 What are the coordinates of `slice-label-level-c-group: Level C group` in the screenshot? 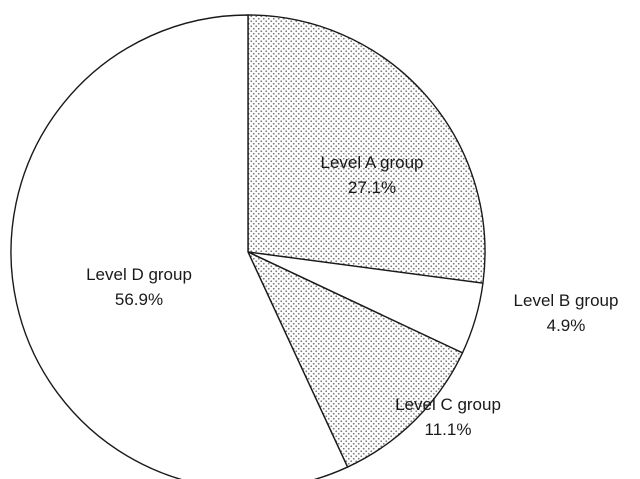 It's located at (448, 404).